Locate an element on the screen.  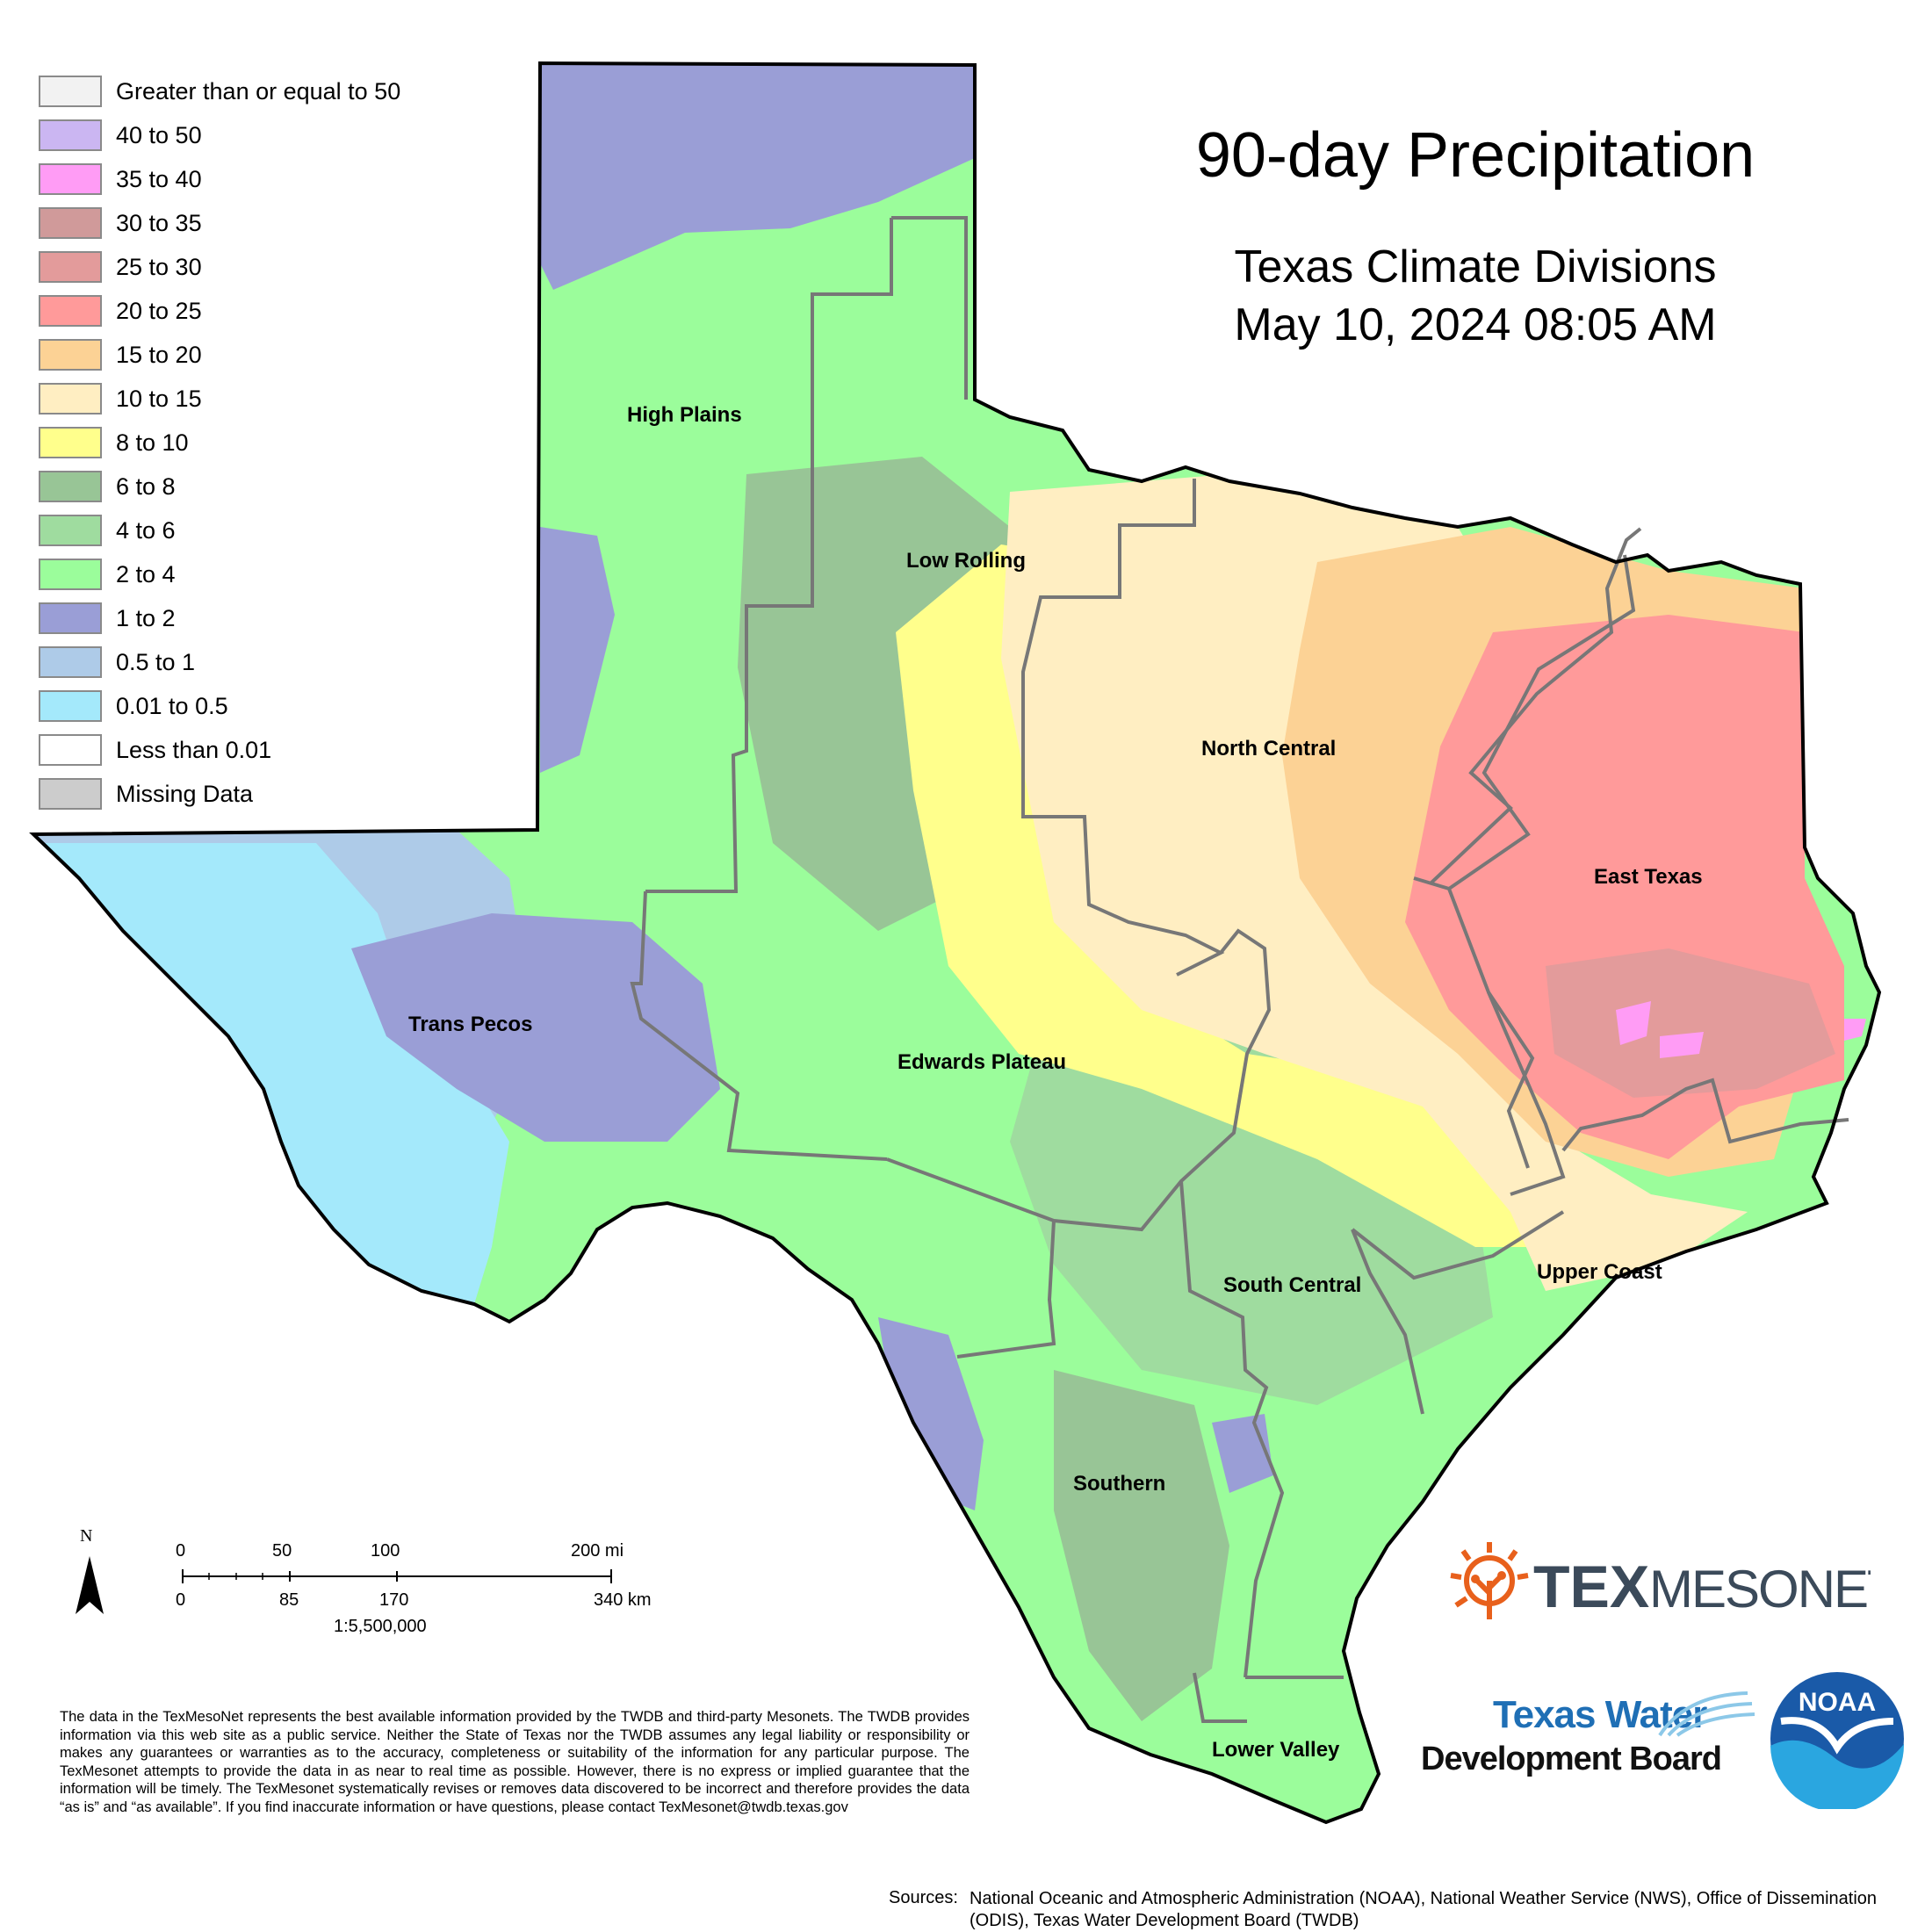
legend-row: 25 to 30 is located at coordinates (281, 268).